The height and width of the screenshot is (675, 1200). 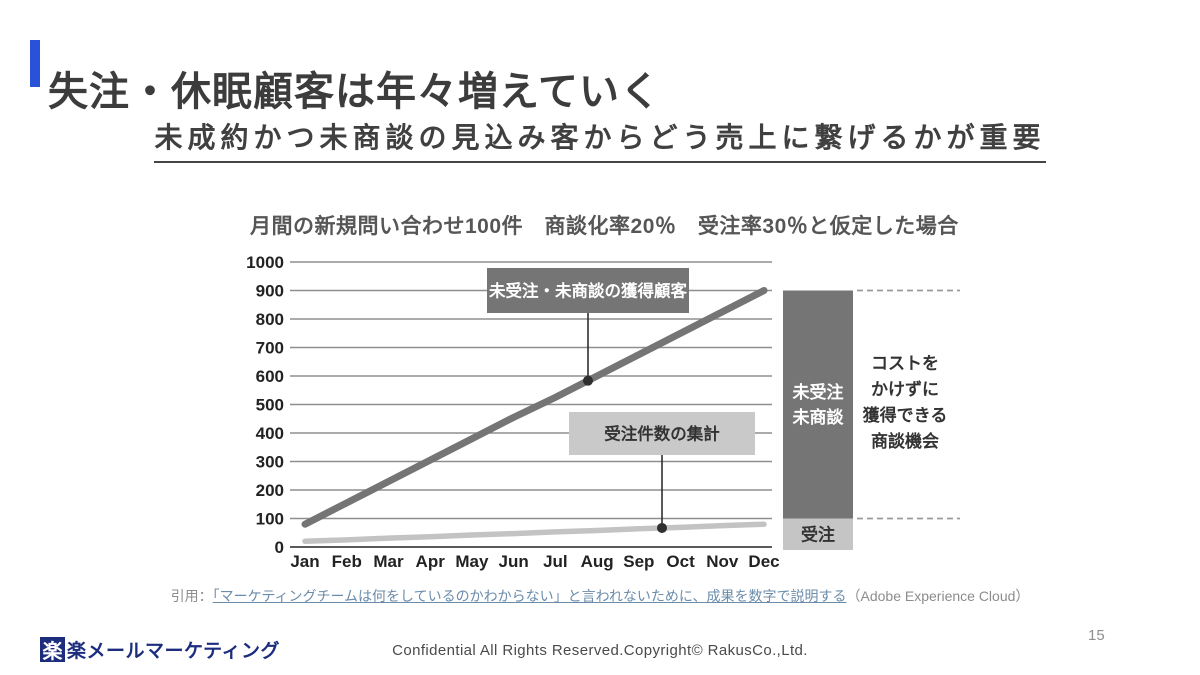 I want to click on svg-text: 800, so click(x=270, y=319).